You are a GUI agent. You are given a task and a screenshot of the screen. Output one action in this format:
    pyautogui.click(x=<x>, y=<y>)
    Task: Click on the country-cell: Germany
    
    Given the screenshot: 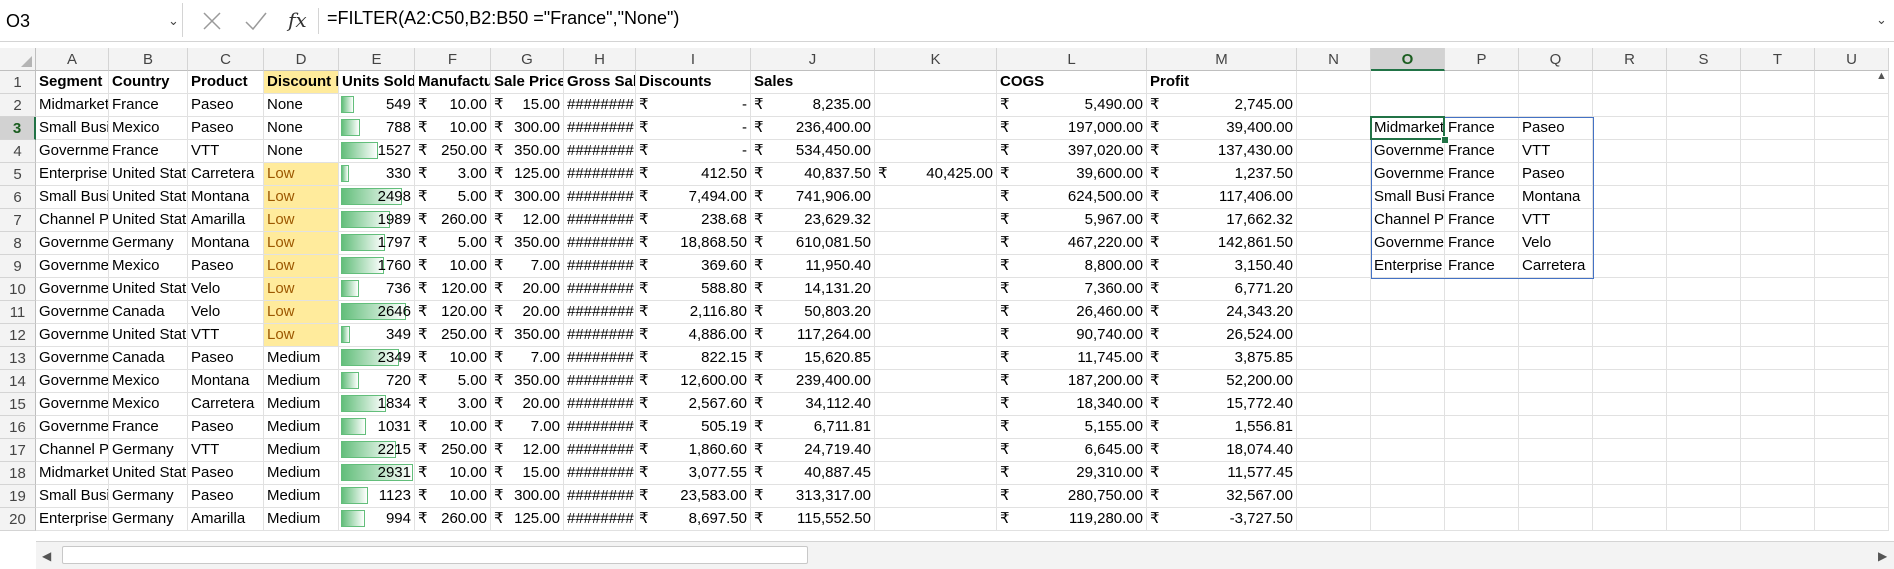 What is the action you would take?
    pyautogui.click(x=148, y=243)
    